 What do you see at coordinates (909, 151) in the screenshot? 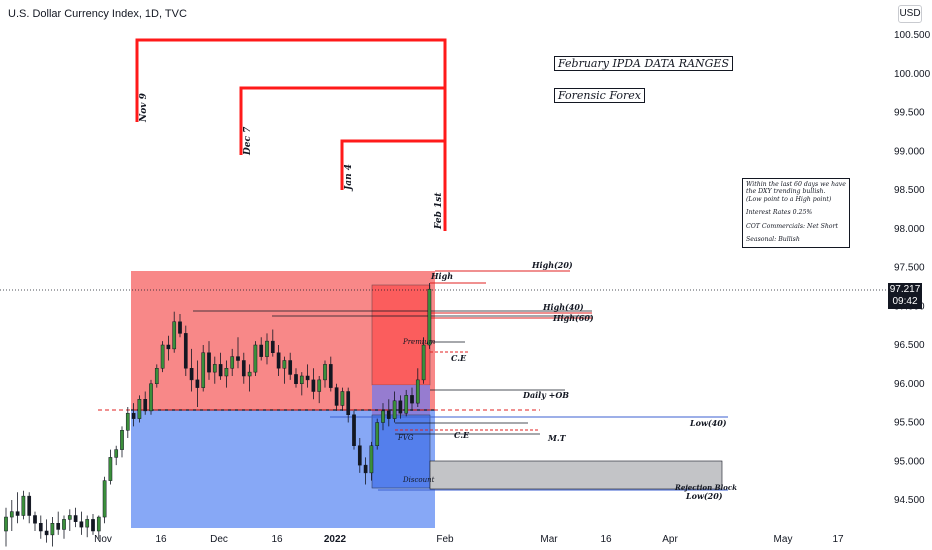
I see `price-tick: 99.000` at bounding box center [909, 151].